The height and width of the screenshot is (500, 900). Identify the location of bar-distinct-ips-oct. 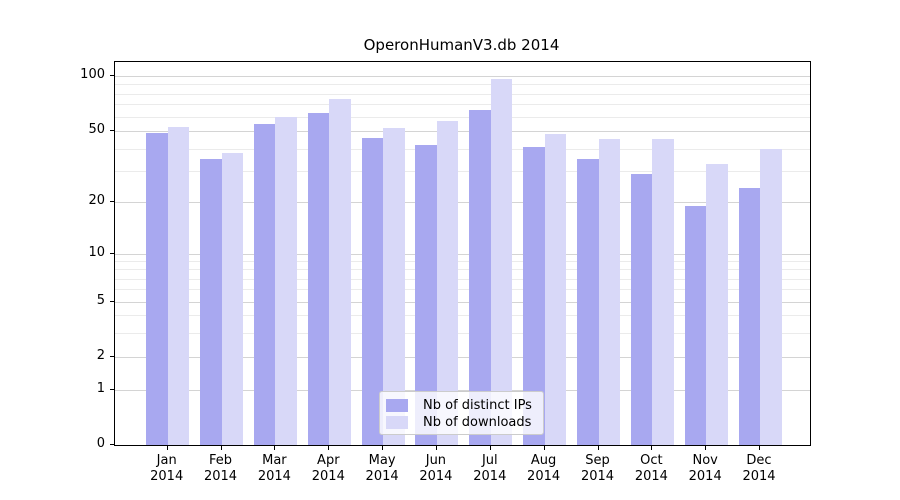
(641, 309).